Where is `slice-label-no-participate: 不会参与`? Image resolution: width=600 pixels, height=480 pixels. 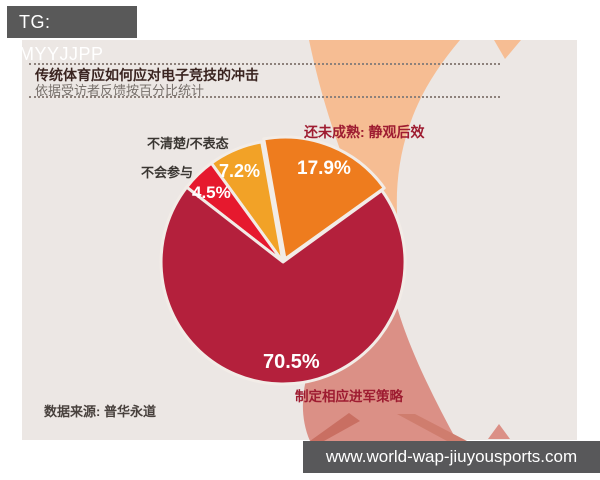
slice-label-no-participate: 不会参与 is located at coordinates (167, 172).